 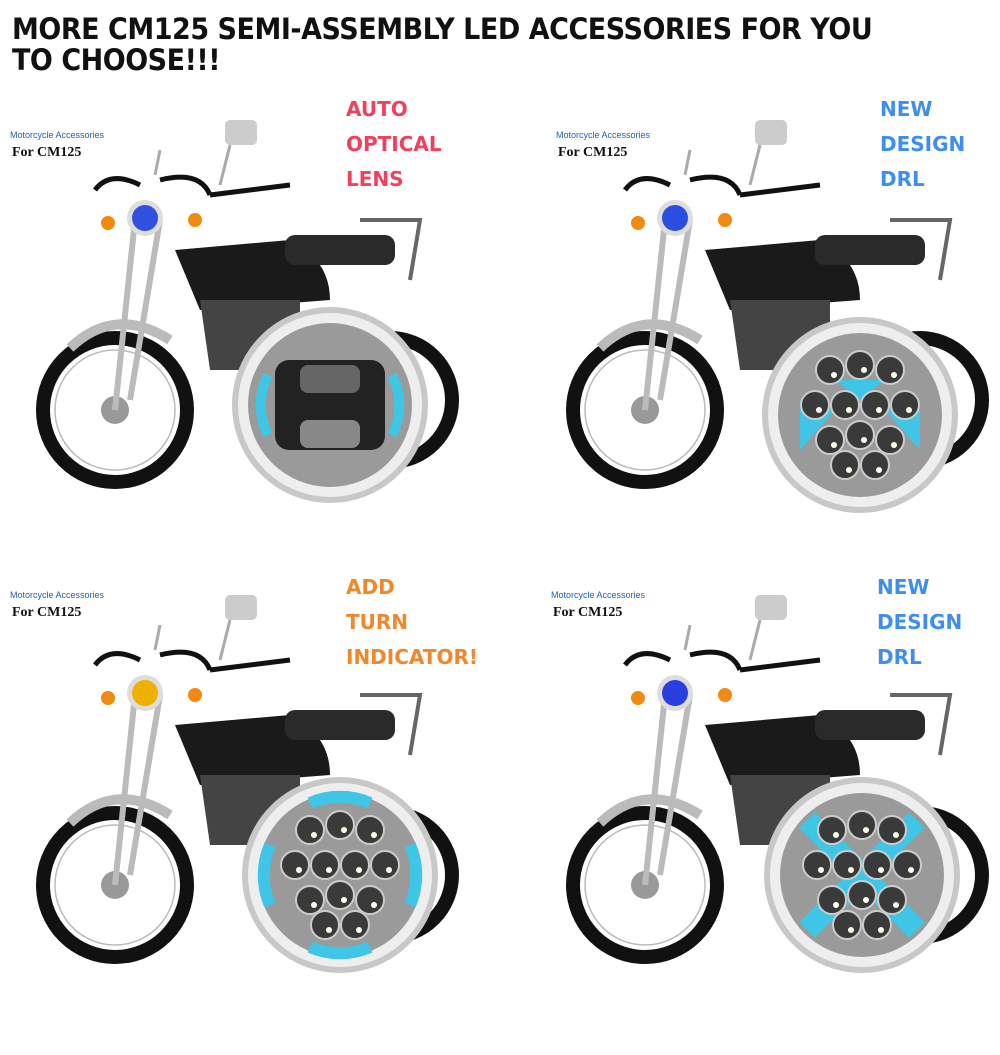 What do you see at coordinates (370, 587) in the screenshot?
I see `feature-line: ADD` at bounding box center [370, 587].